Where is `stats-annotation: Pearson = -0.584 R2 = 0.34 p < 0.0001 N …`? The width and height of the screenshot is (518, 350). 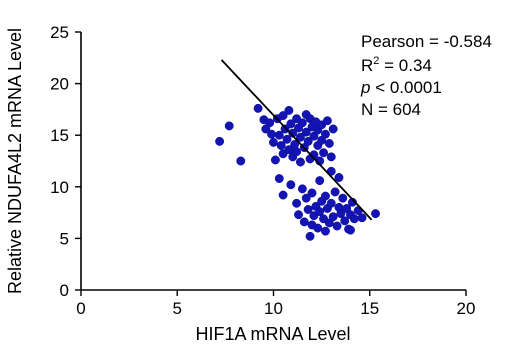 stats-annotation: Pearson = -0.584 R2 = 0.34 p < 0.0001 N … is located at coordinates (426, 75).